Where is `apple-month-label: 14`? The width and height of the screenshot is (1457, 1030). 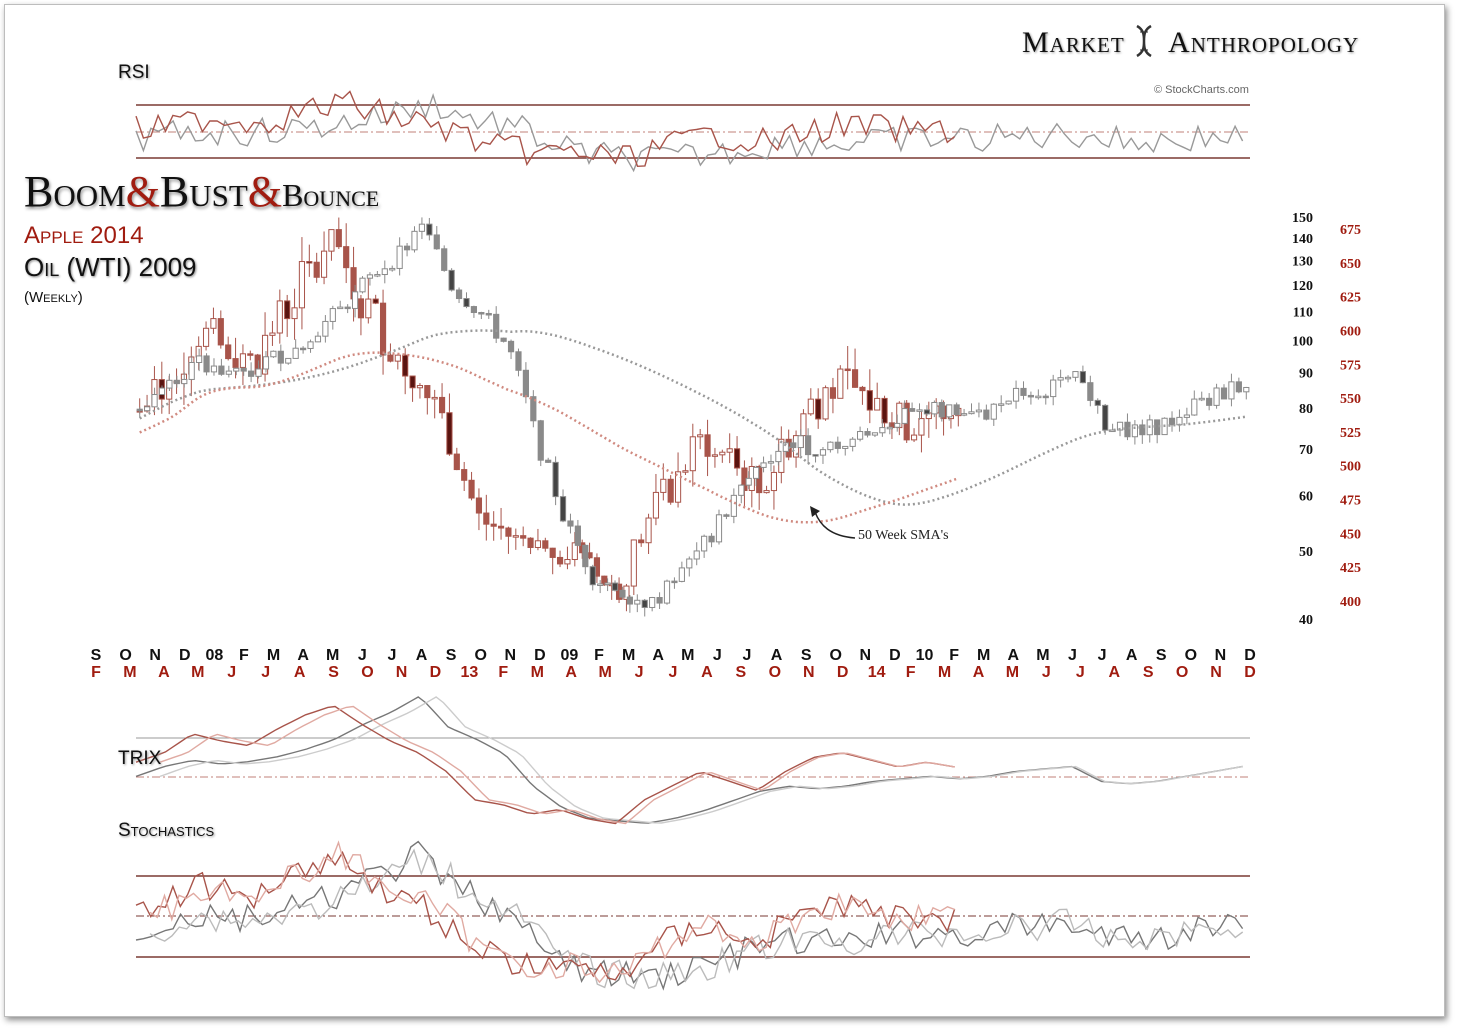
apple-month-label: 14 is located at coordinates (877, 672).